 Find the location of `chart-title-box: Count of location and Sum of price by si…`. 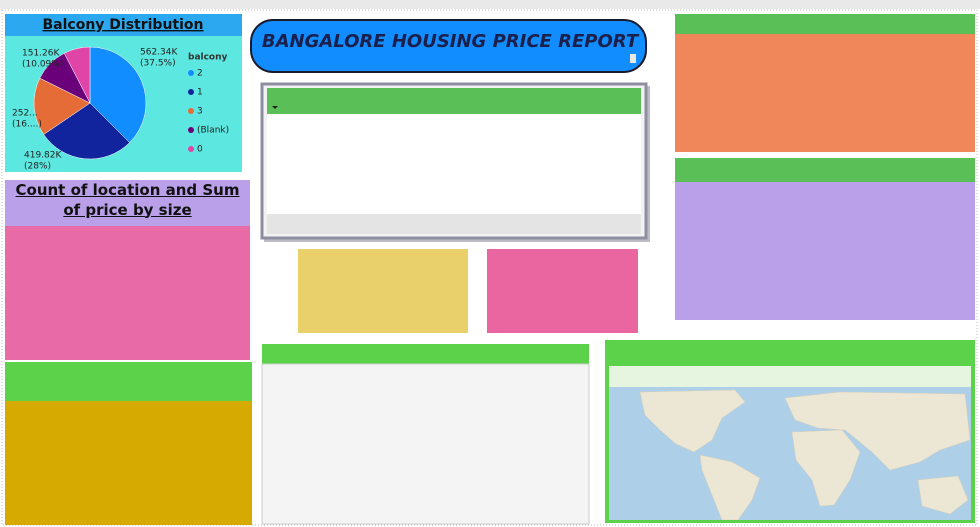

chart-title-box: Count of location and Sum of price by si… is located at coordinates (127, 200).